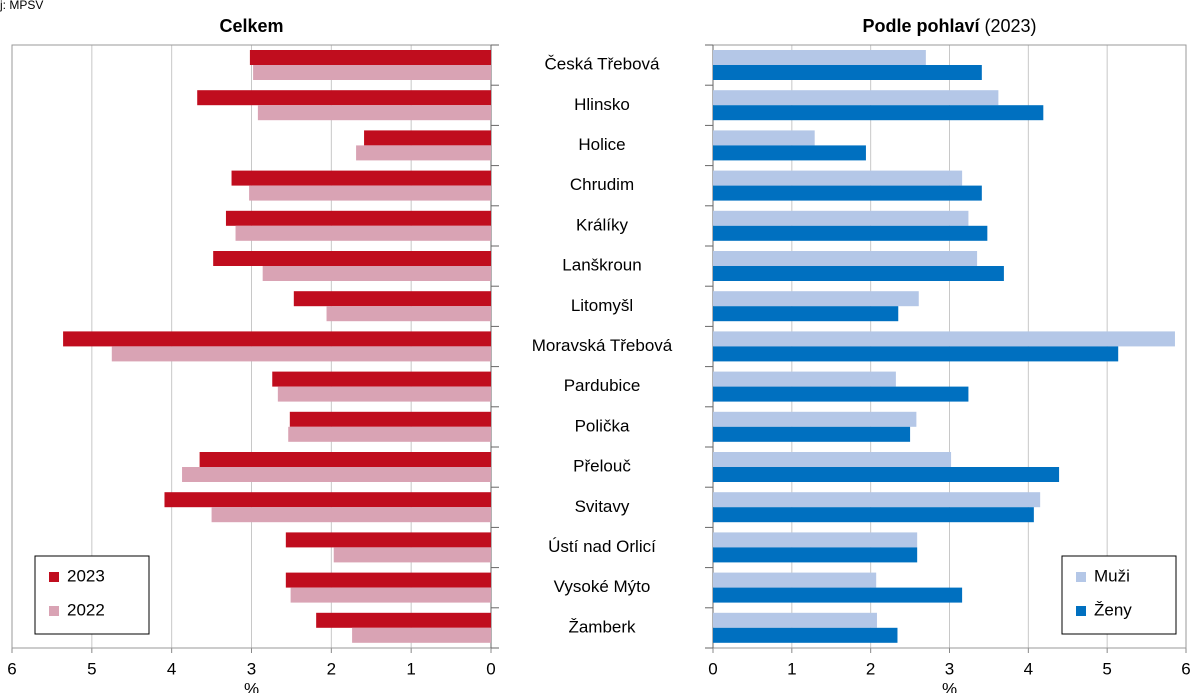 The height and width of the screenshot is (693, 1196). I want to click on source: j: MPSV, so click(21, 6).